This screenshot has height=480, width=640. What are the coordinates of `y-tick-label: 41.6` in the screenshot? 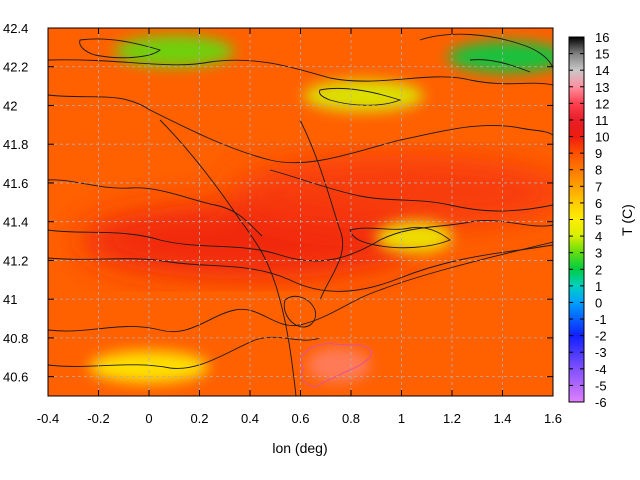 It's located at (15, 183).